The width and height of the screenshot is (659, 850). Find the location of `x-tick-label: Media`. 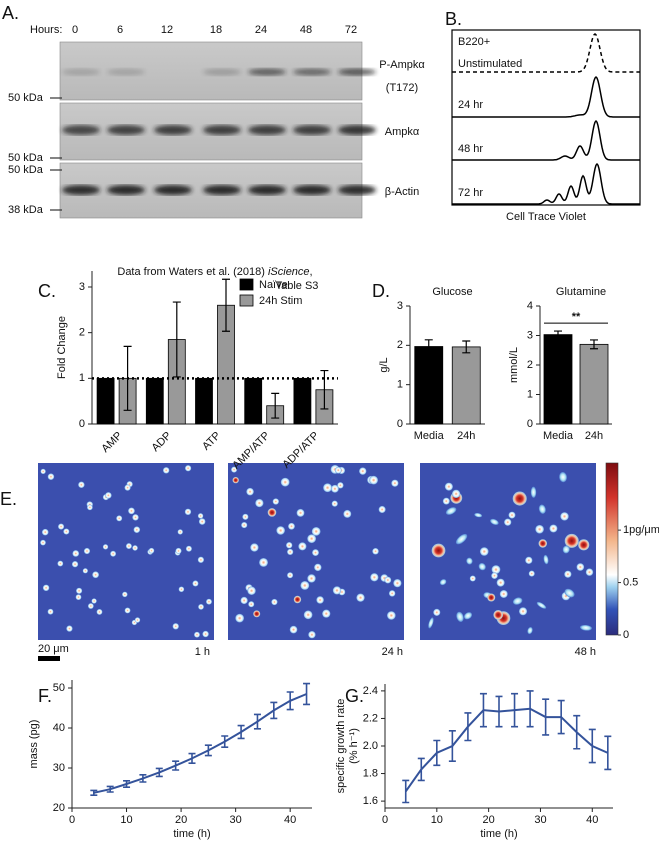

x-tick-label: Media is located at coordinates (558, 436).